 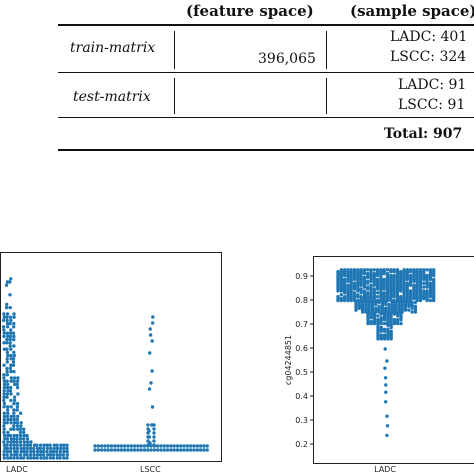 What do you see at coordinates (301, 420) in the screenshot?
I see `y-tick-label: 0.3` at bounding box center [301, 420].